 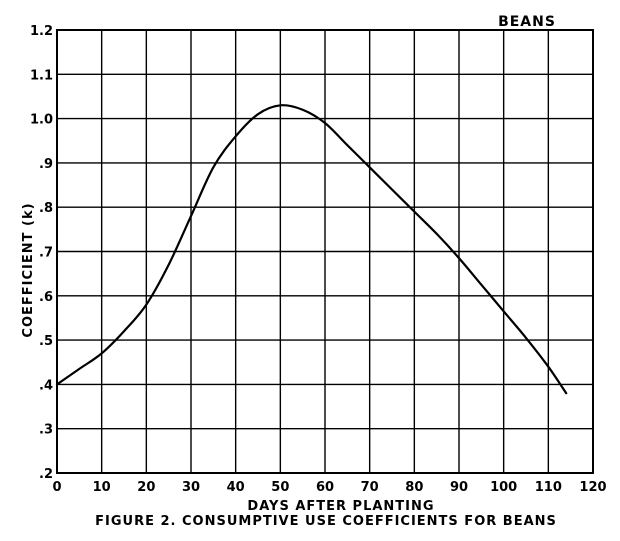 What do you see at coordinates (102, 487) in the screenshot?
I see `x-tick-label-1: 10` at bounding box center [102, 487].